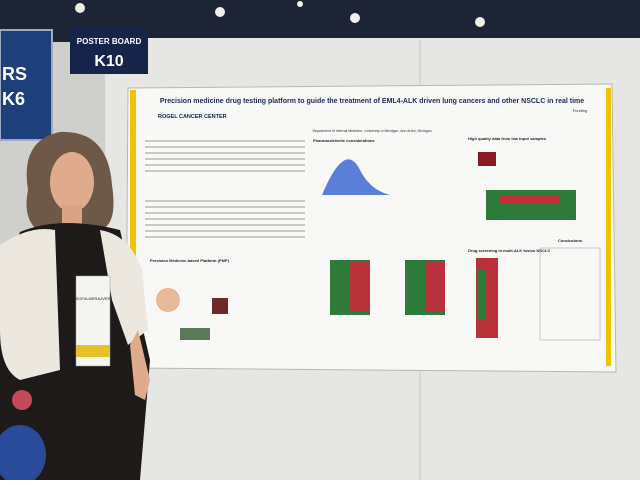  Describe the element at coordinates (140, 365) in the screenshot. I see `arm` at that location.